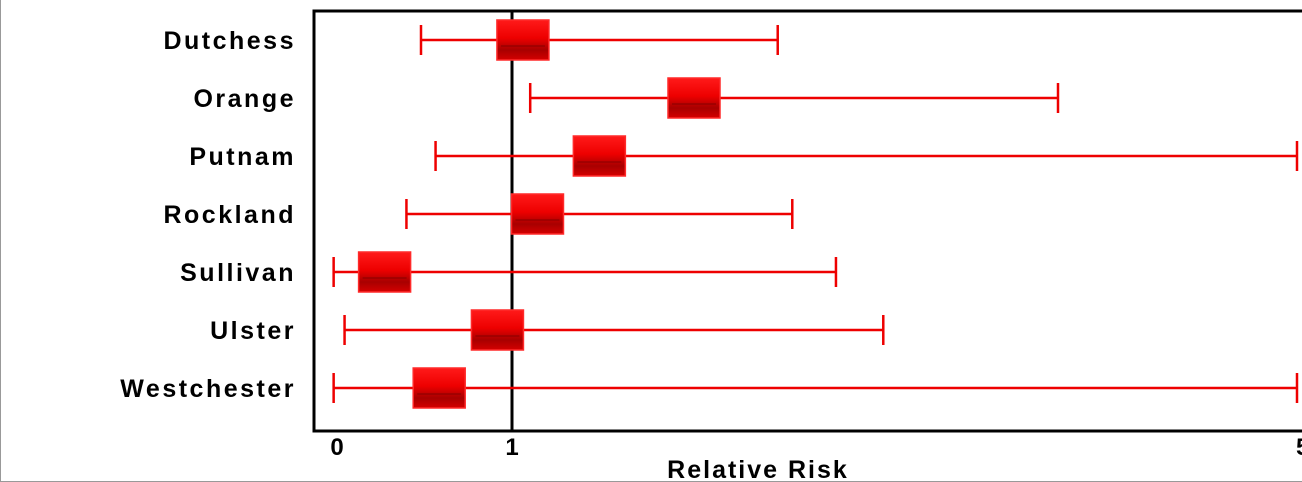 The height and width of the screenshot is (482, 1302). Describe the element at coordinates (0, 241) in the screenshot. I see `left-border` at that location.